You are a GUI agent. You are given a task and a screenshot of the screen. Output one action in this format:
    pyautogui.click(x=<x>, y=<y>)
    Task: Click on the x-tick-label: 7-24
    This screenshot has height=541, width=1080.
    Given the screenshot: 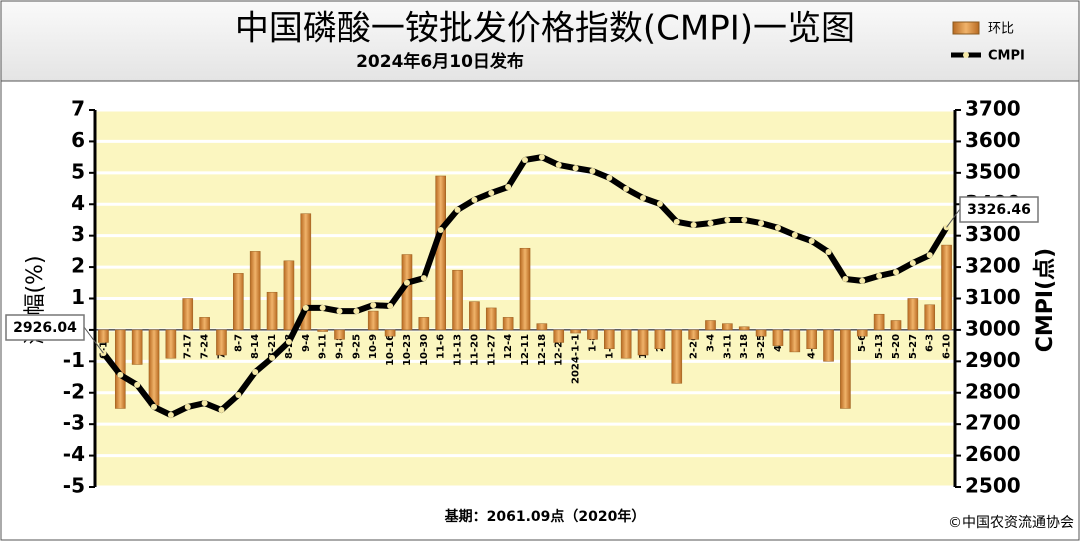 What is the action you would take?
    pyautogui.click(x=205, y=346)
    